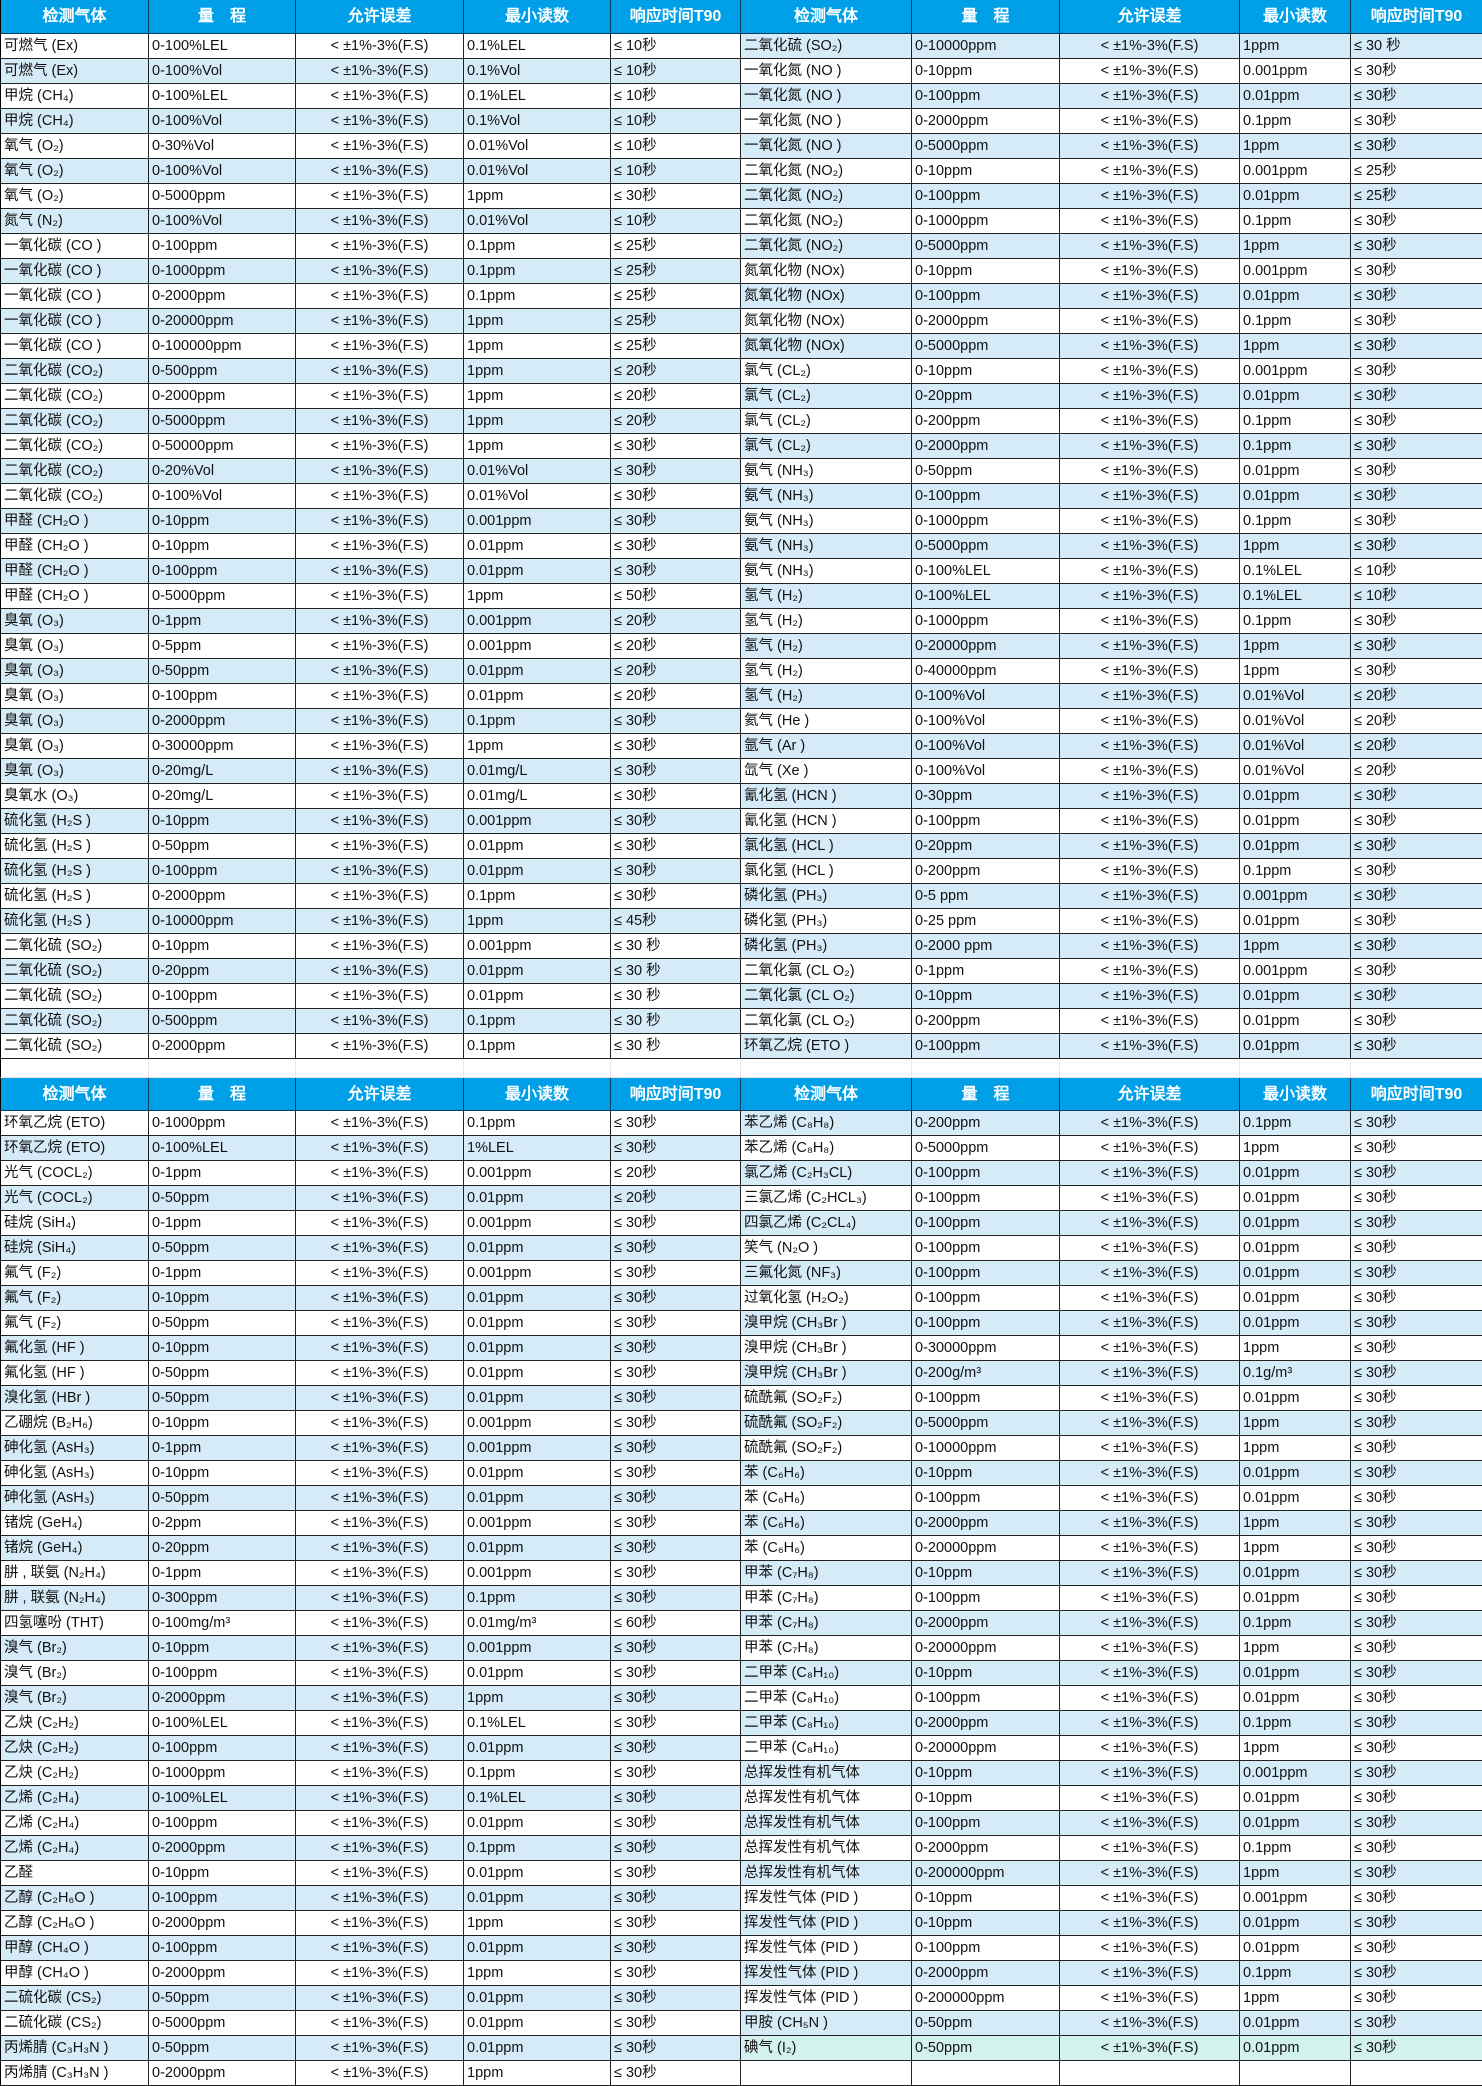 The height and width of the screenshot is (2086, 1482). What do you see at coordinates (75, 1094) in the screenshot?
I see `header-gas-name: 检测气体` at bounding box center [75, 1094].